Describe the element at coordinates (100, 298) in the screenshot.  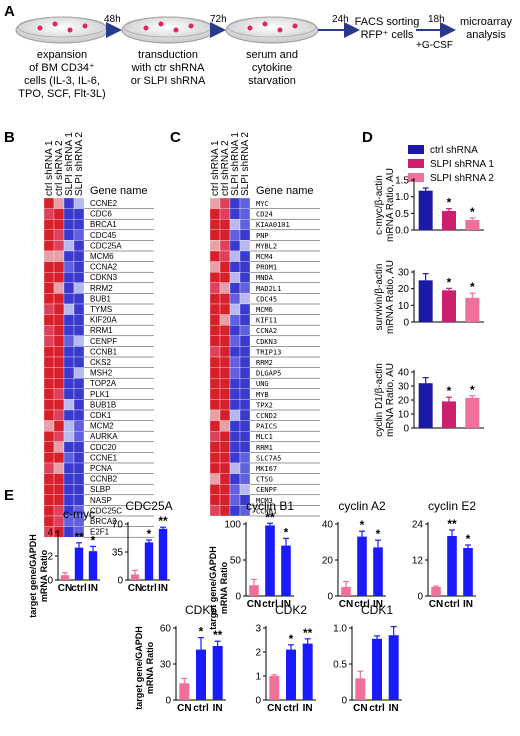
I see `gene-label: BUB1` at that location.